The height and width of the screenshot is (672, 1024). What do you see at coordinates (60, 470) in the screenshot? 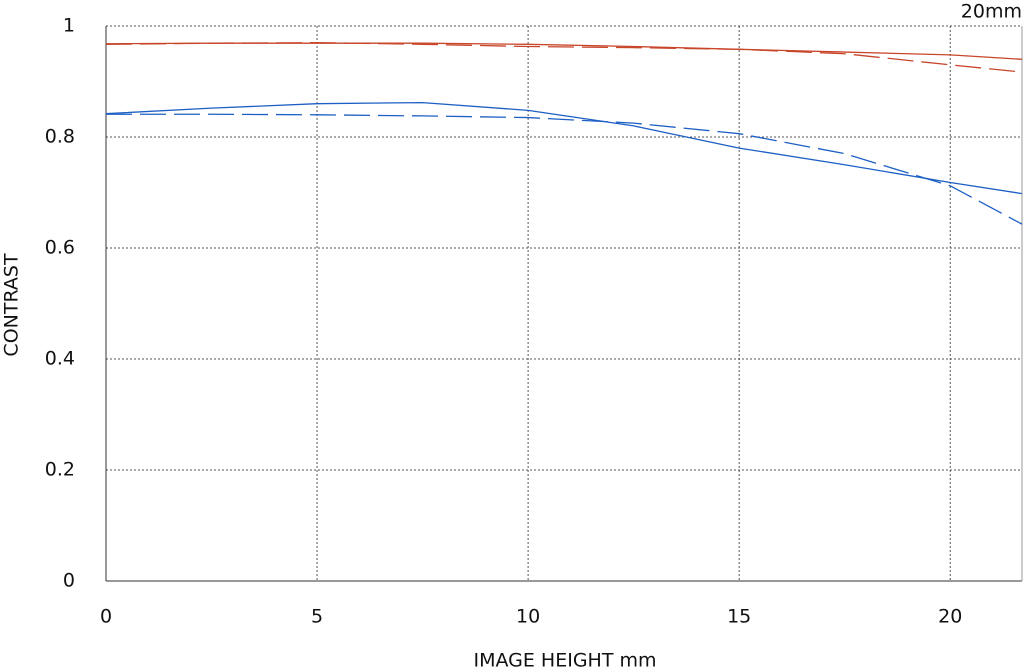
I see `y-tick-label: 0.2` at bounding box center [60, 470].